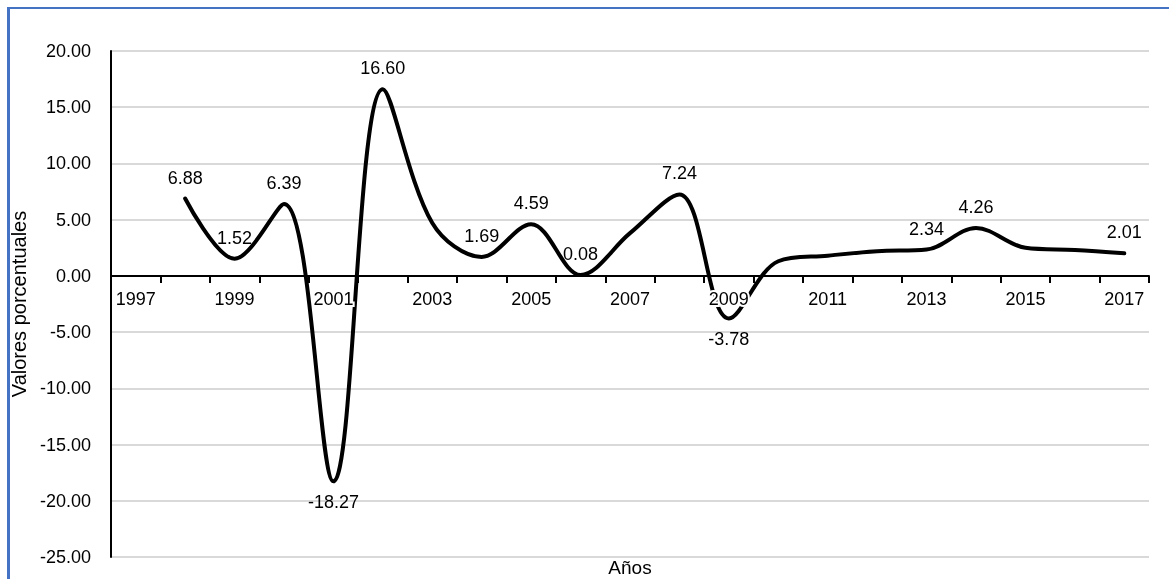 This screenshot has width=1169, height=579. Describe the element at coordinates (1025, 298) in the screenshot. I see `x-tick-label: 2015` at that location.